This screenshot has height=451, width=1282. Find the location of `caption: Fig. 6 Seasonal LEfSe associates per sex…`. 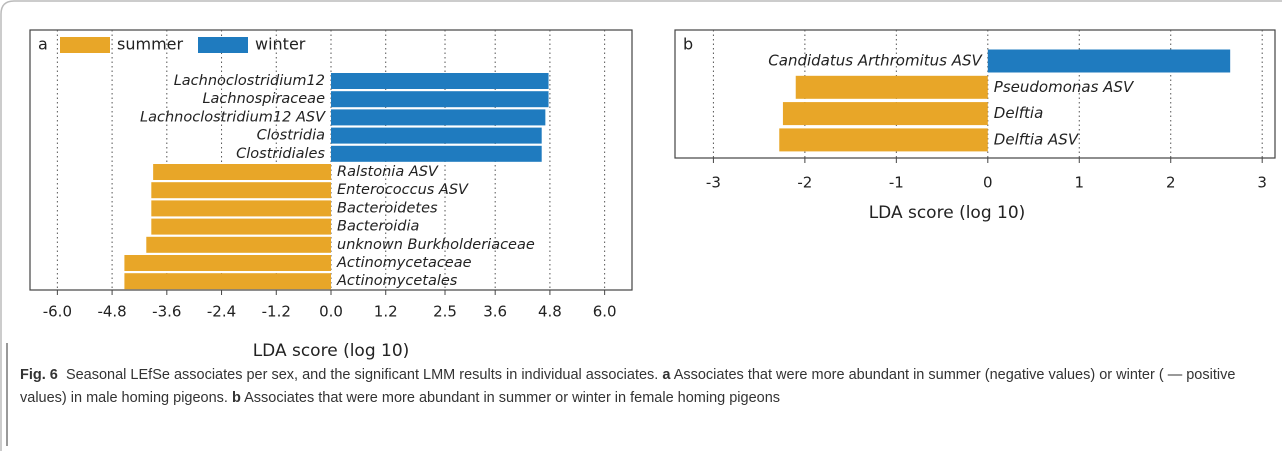

caption: Fig. 6 Seasonal LEfSe associates per sex… is located at coordinates (640, 387).